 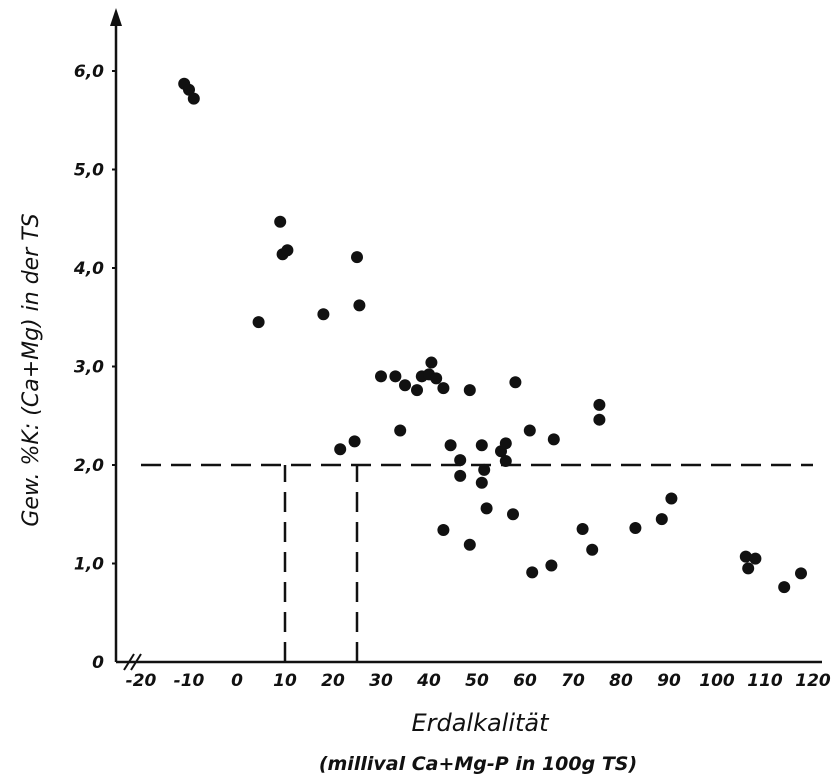 What do you see at coordinates (428, 681) in the screenshot?
I see `x-tick-label: 40` at bounding box center [428, 681].